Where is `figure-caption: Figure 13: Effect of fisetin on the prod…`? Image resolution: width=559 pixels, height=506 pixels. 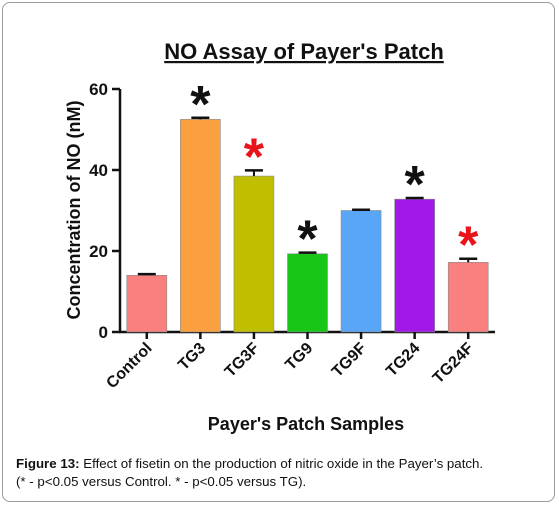
figure-caption: Figure 13: Effect of fisetin on the prod… is located at coordinates (283, 473).